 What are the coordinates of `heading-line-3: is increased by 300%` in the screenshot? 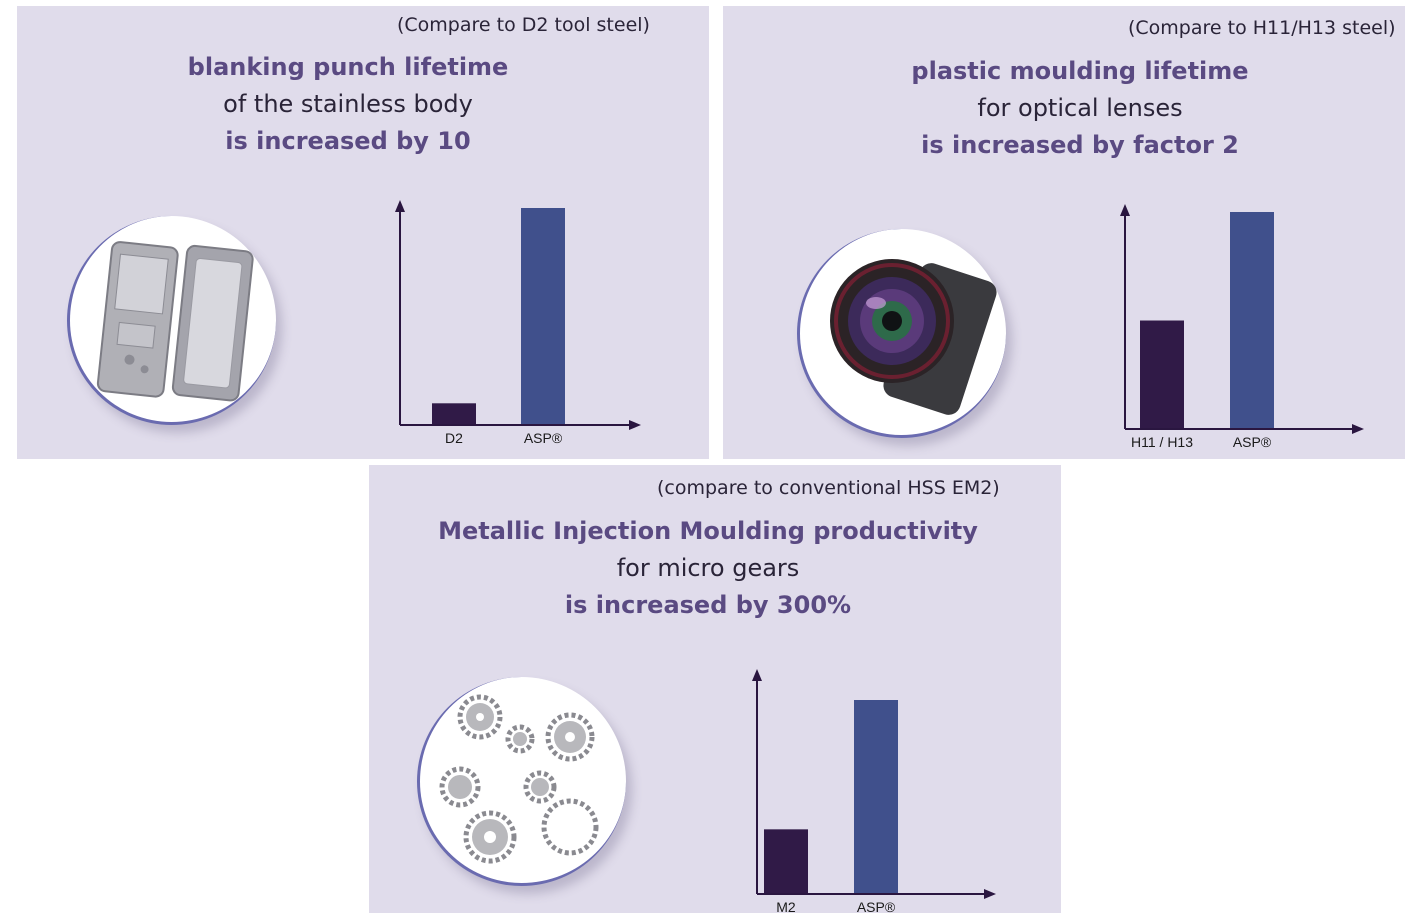 It's located at (708, 605).